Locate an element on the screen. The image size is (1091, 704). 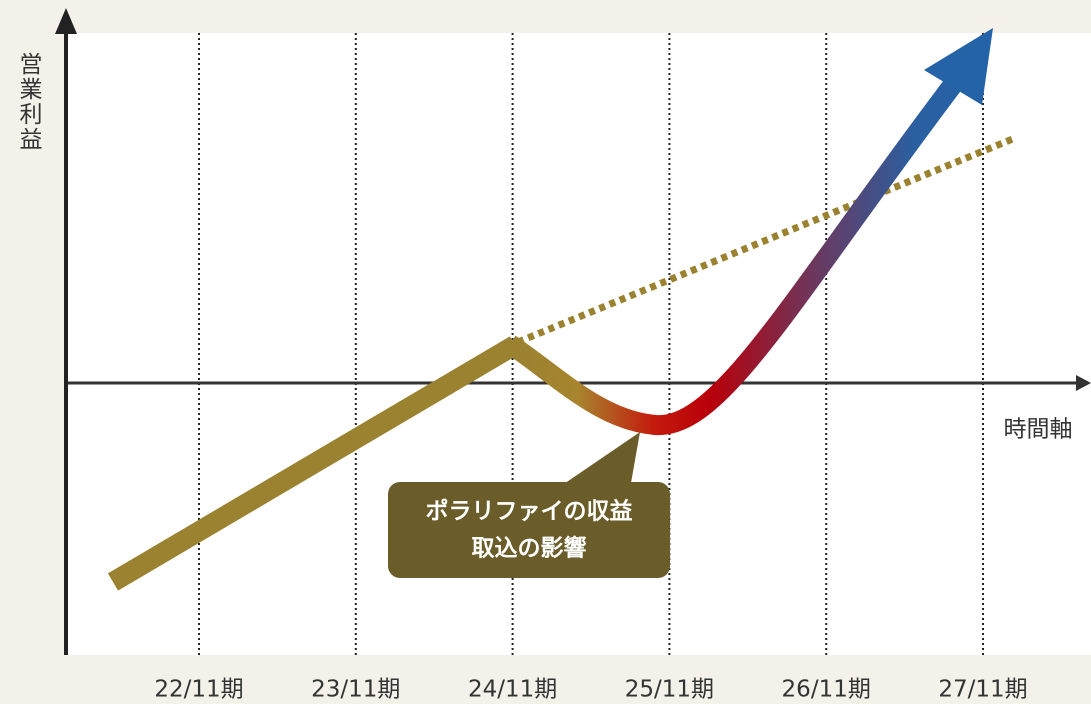
growth-line is located at coordinates (314, 463).